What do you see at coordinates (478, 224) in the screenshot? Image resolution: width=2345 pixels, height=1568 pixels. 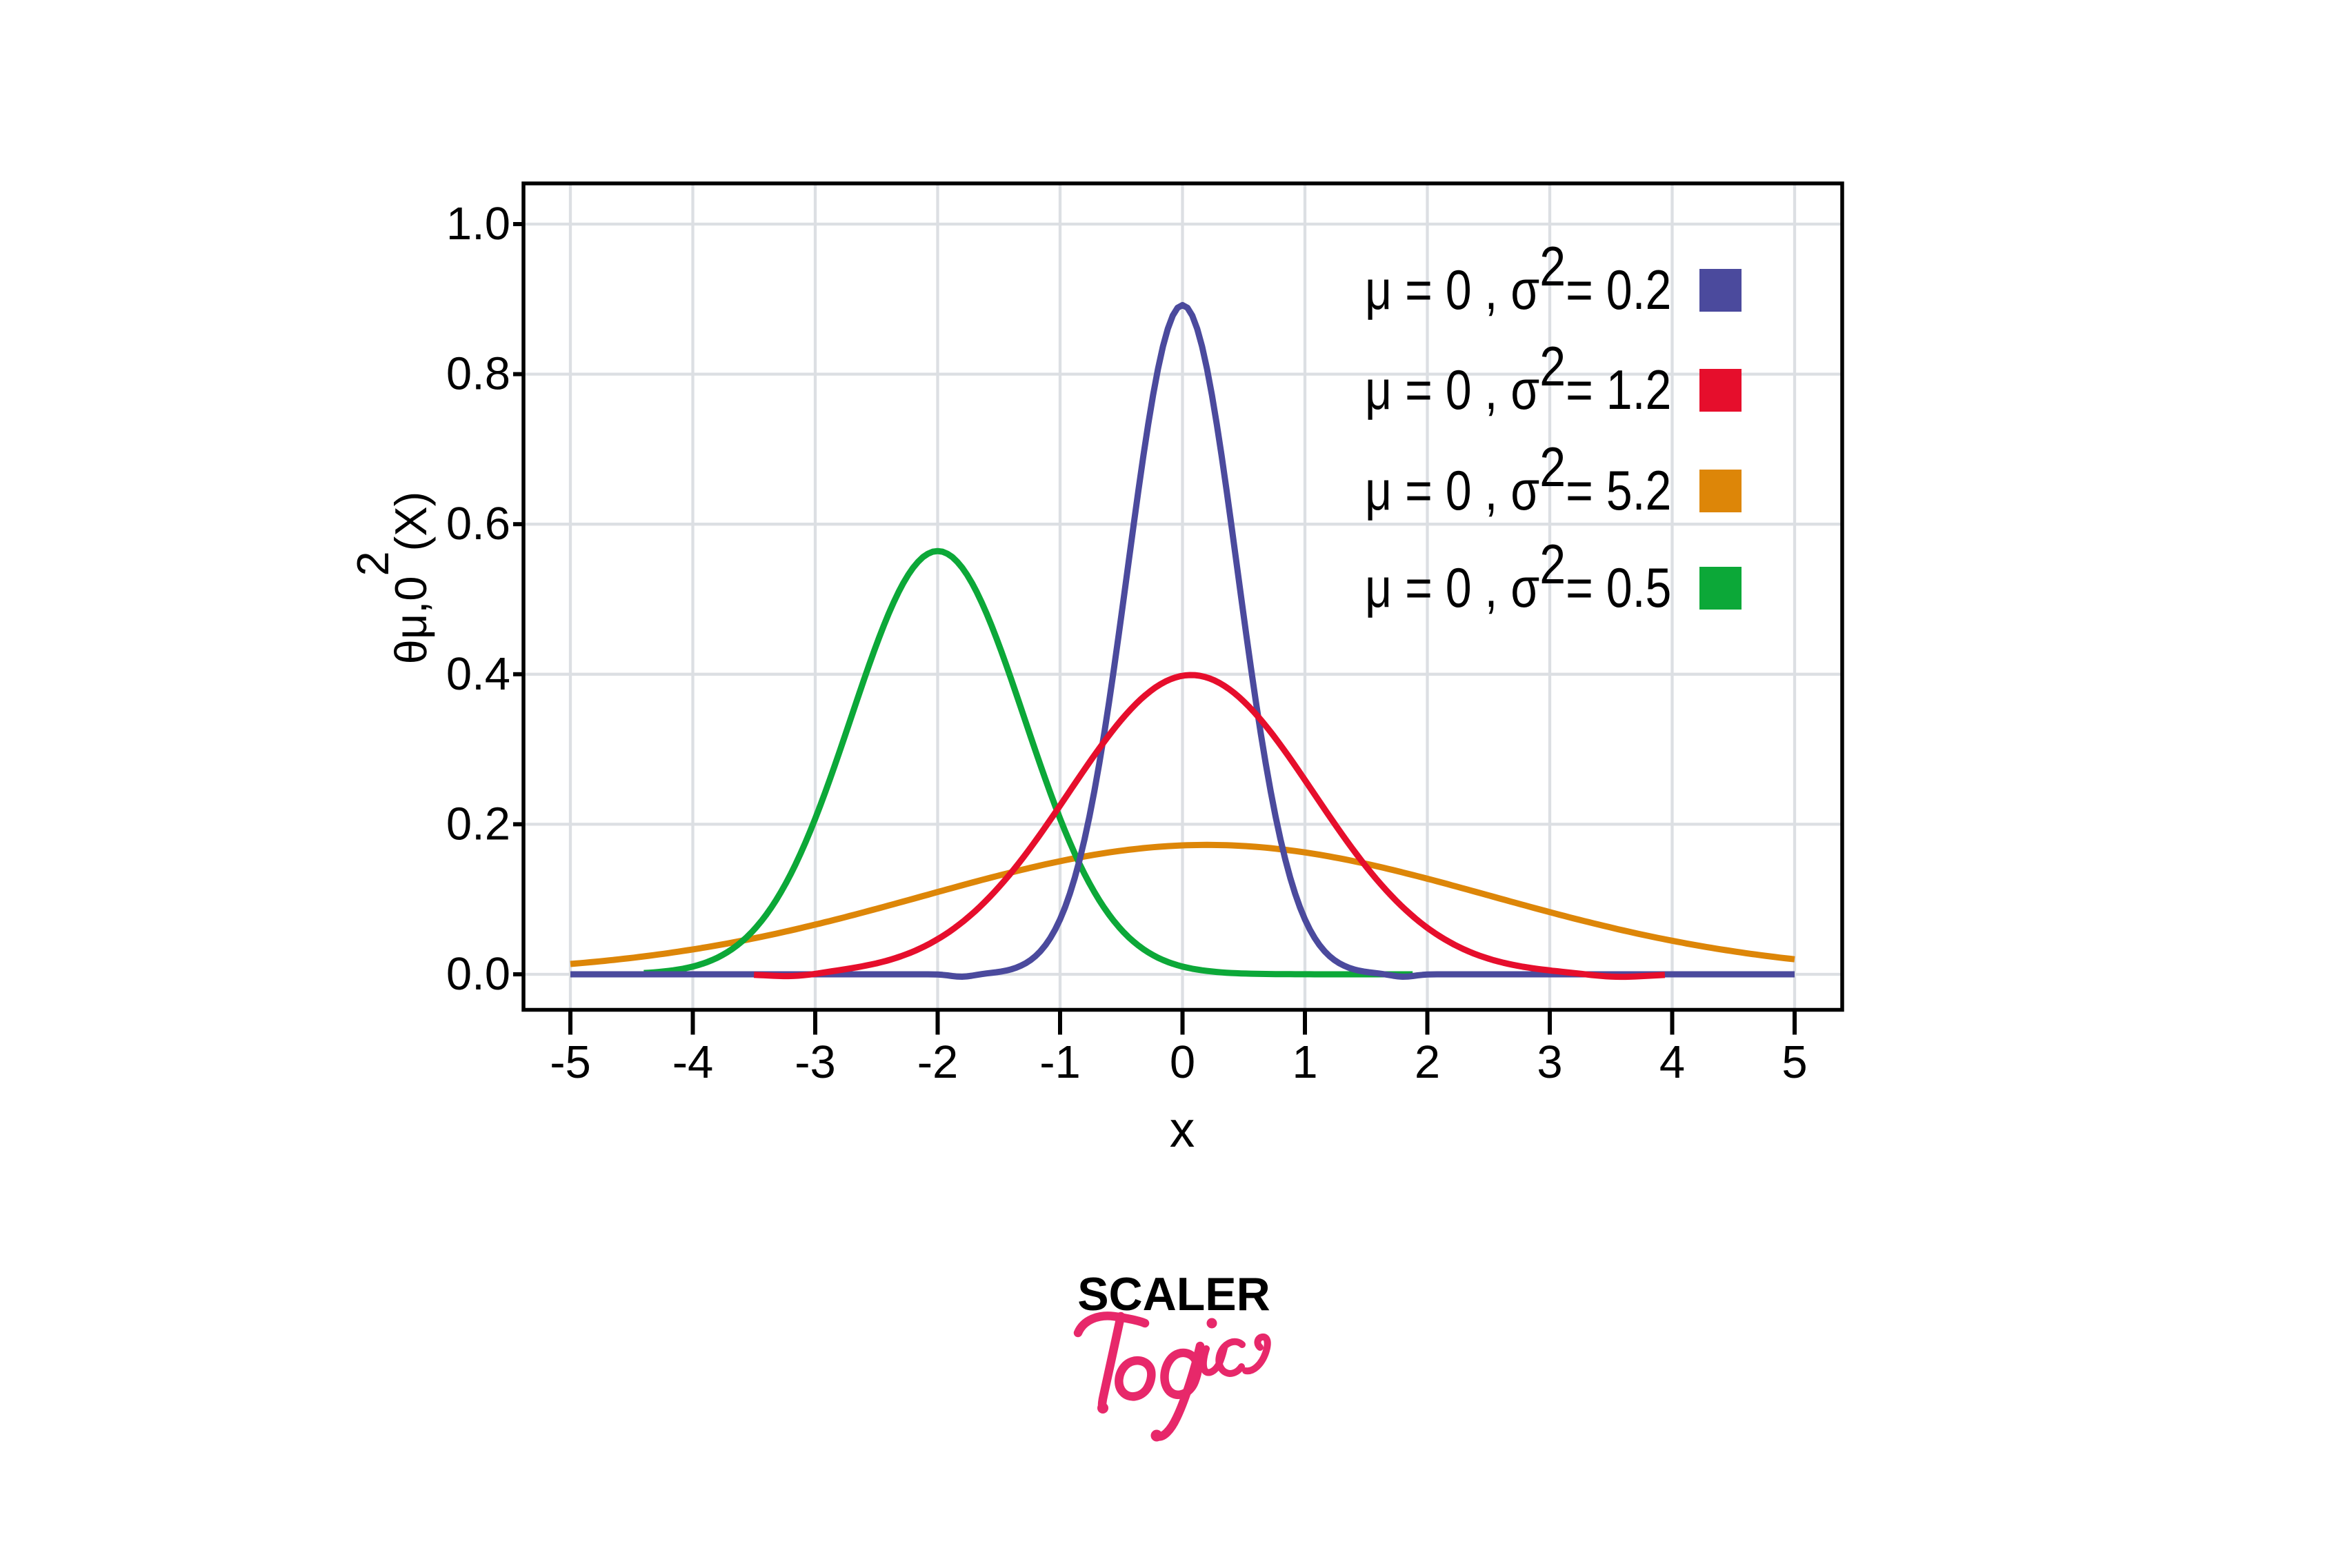 I see `svg-text: 1.0` at bounding box center [478, 224].